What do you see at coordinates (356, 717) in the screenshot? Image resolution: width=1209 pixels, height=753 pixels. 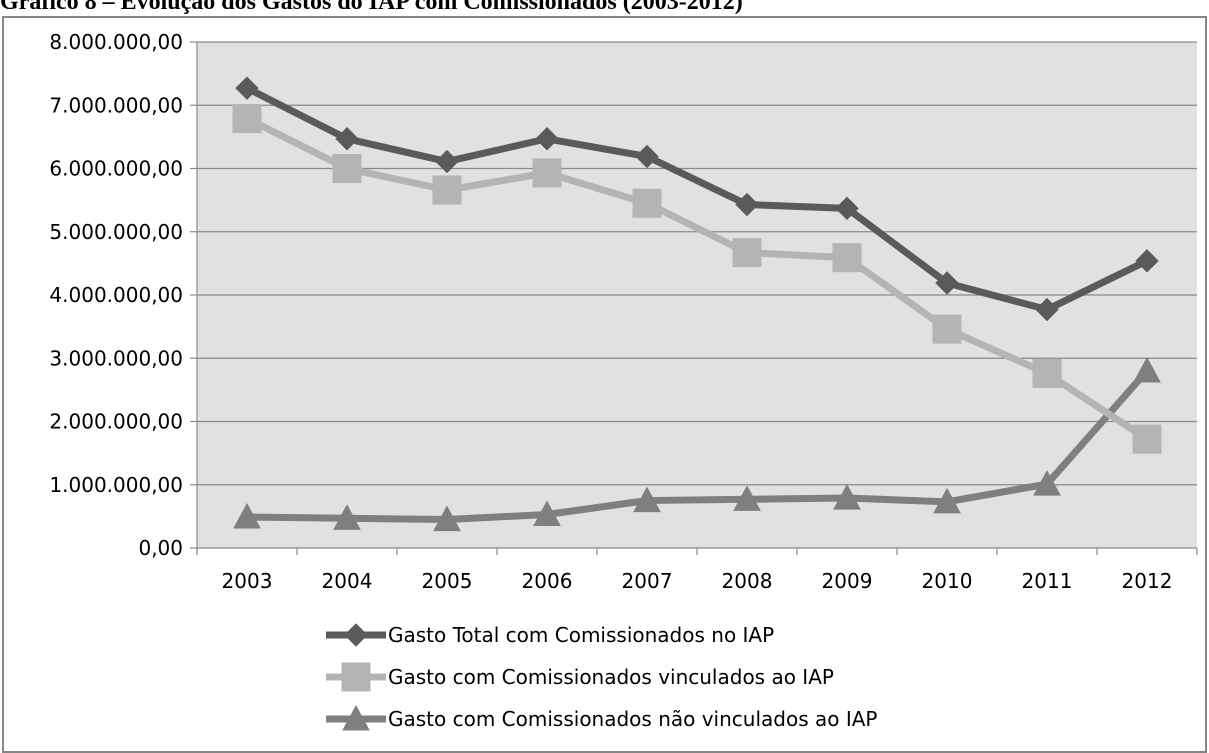 I see `legend-marker-triangle` at bounding box center [356, 717].